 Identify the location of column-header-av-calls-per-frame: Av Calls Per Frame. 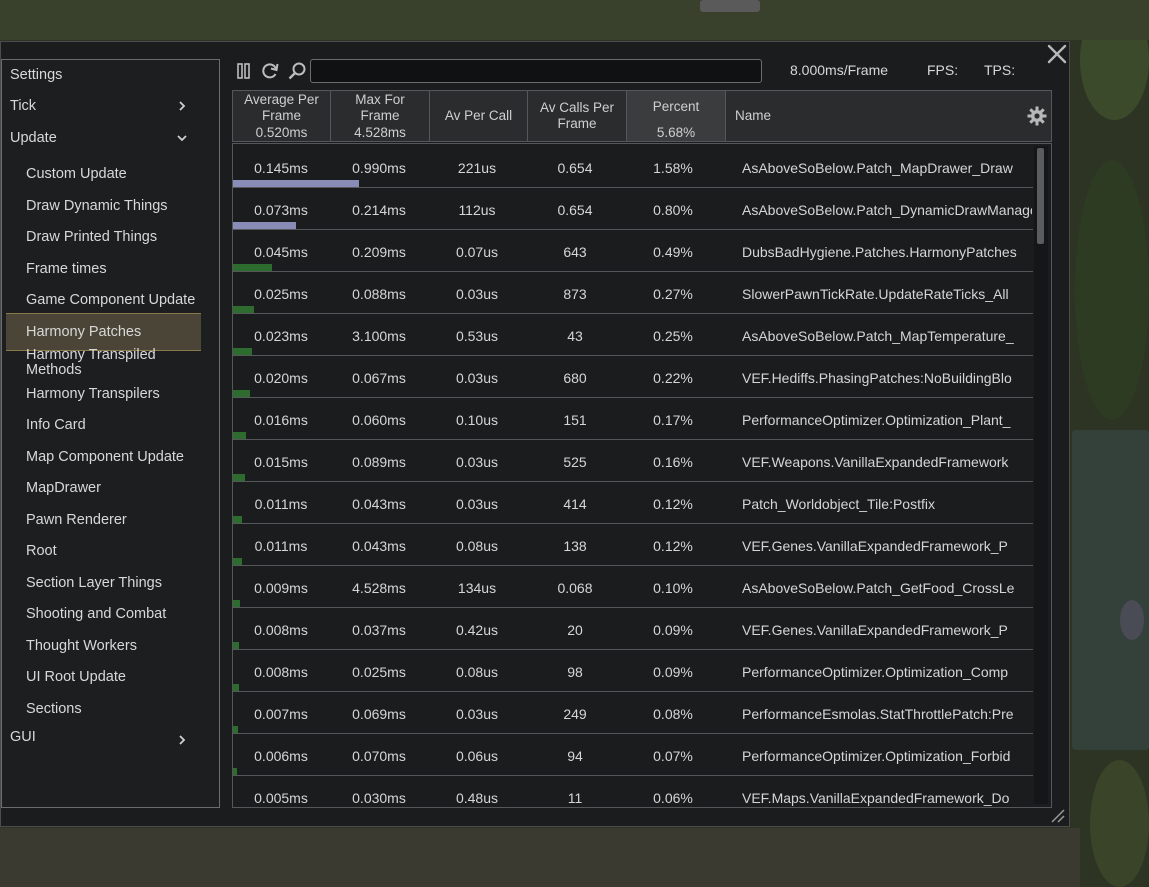
(577, 116).